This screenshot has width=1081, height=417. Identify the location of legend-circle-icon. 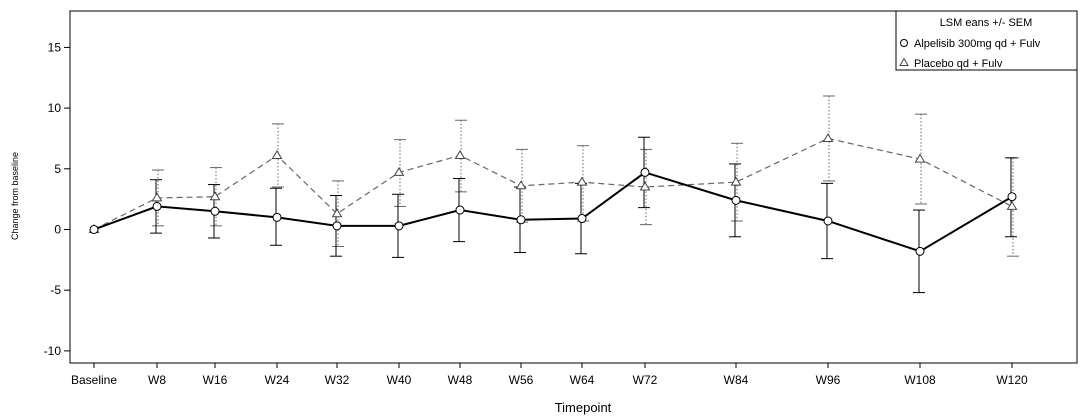
(904, 43).